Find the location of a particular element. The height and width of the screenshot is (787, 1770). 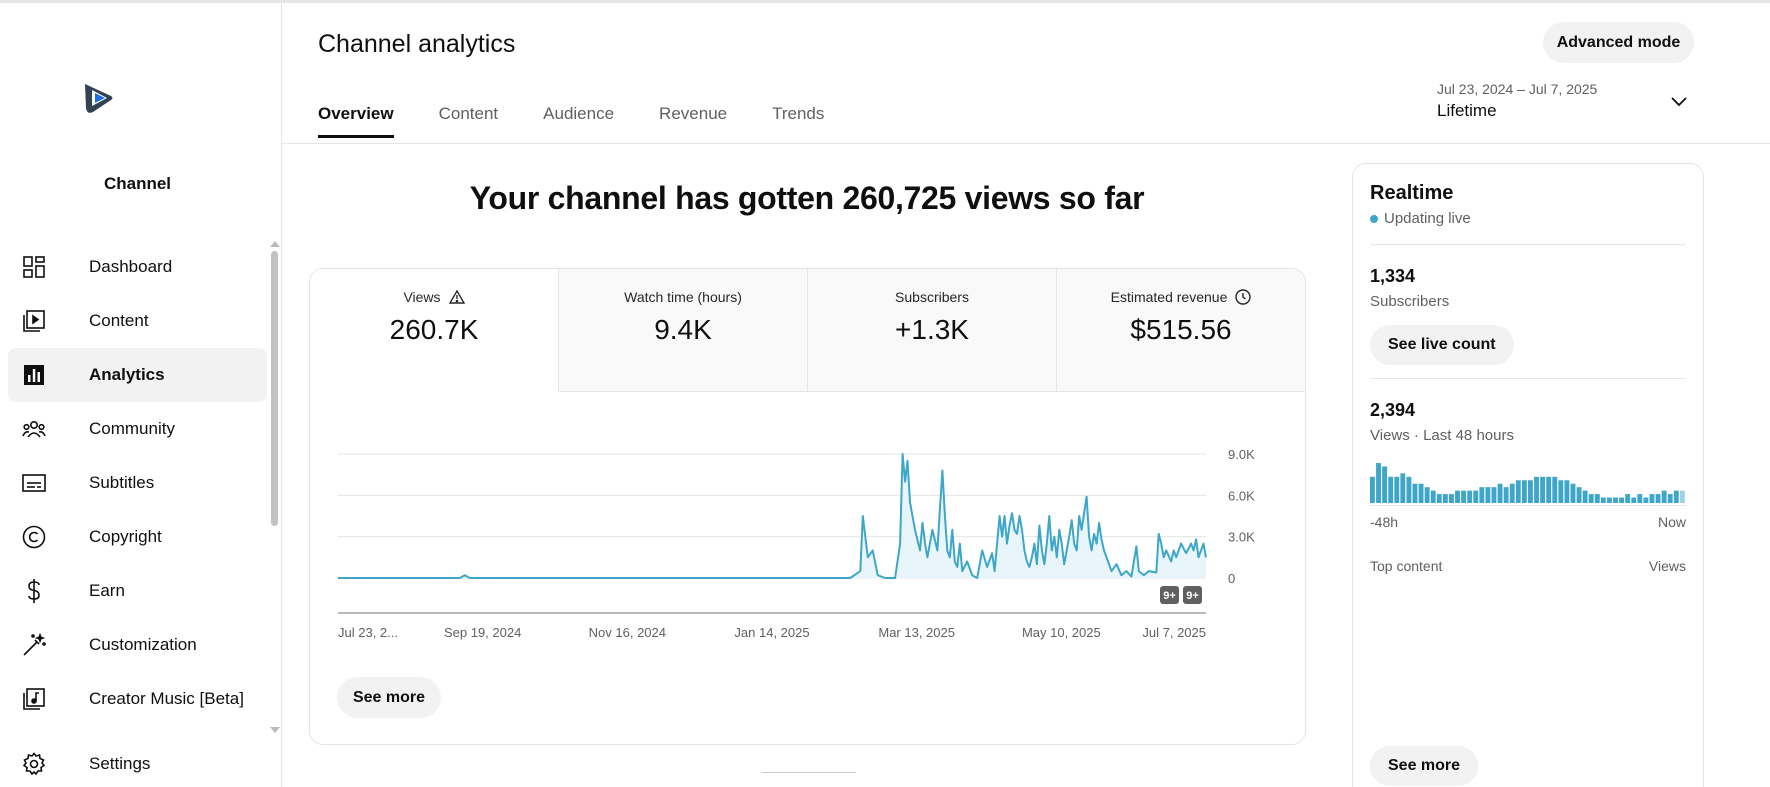

metric-watch-time: Watch time (hours) 9.4K is located at coordinates (682, 330).